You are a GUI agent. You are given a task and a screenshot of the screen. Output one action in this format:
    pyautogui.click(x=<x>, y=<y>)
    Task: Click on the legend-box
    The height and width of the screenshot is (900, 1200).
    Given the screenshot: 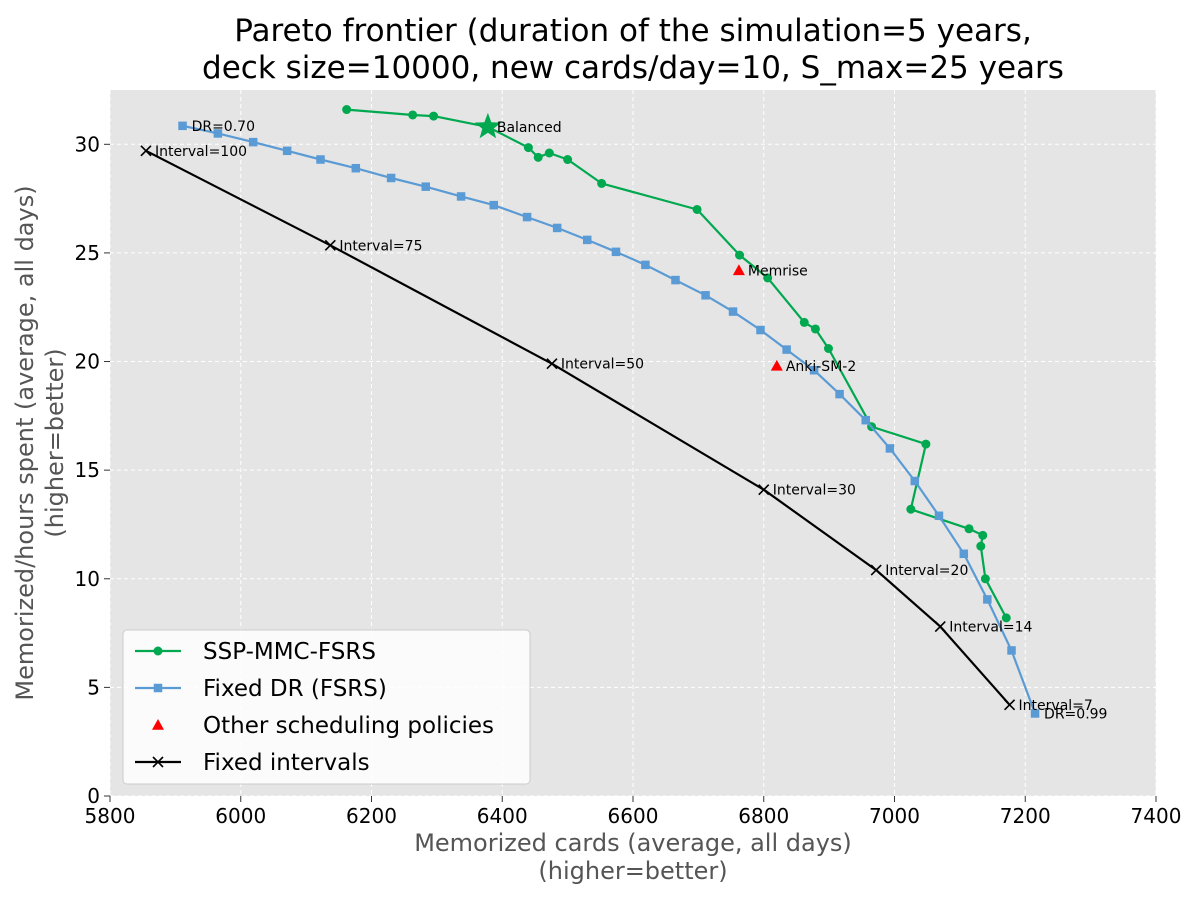 What is the action you would take?
    pyautogui.click(x=326, y=707)
    